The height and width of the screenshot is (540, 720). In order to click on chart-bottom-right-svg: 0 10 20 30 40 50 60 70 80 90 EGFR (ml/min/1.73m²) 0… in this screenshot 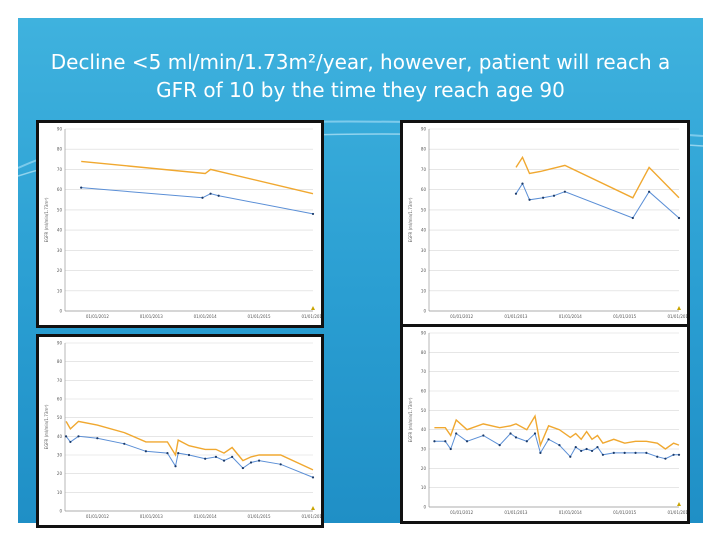, I will do `click(547, 423)`.